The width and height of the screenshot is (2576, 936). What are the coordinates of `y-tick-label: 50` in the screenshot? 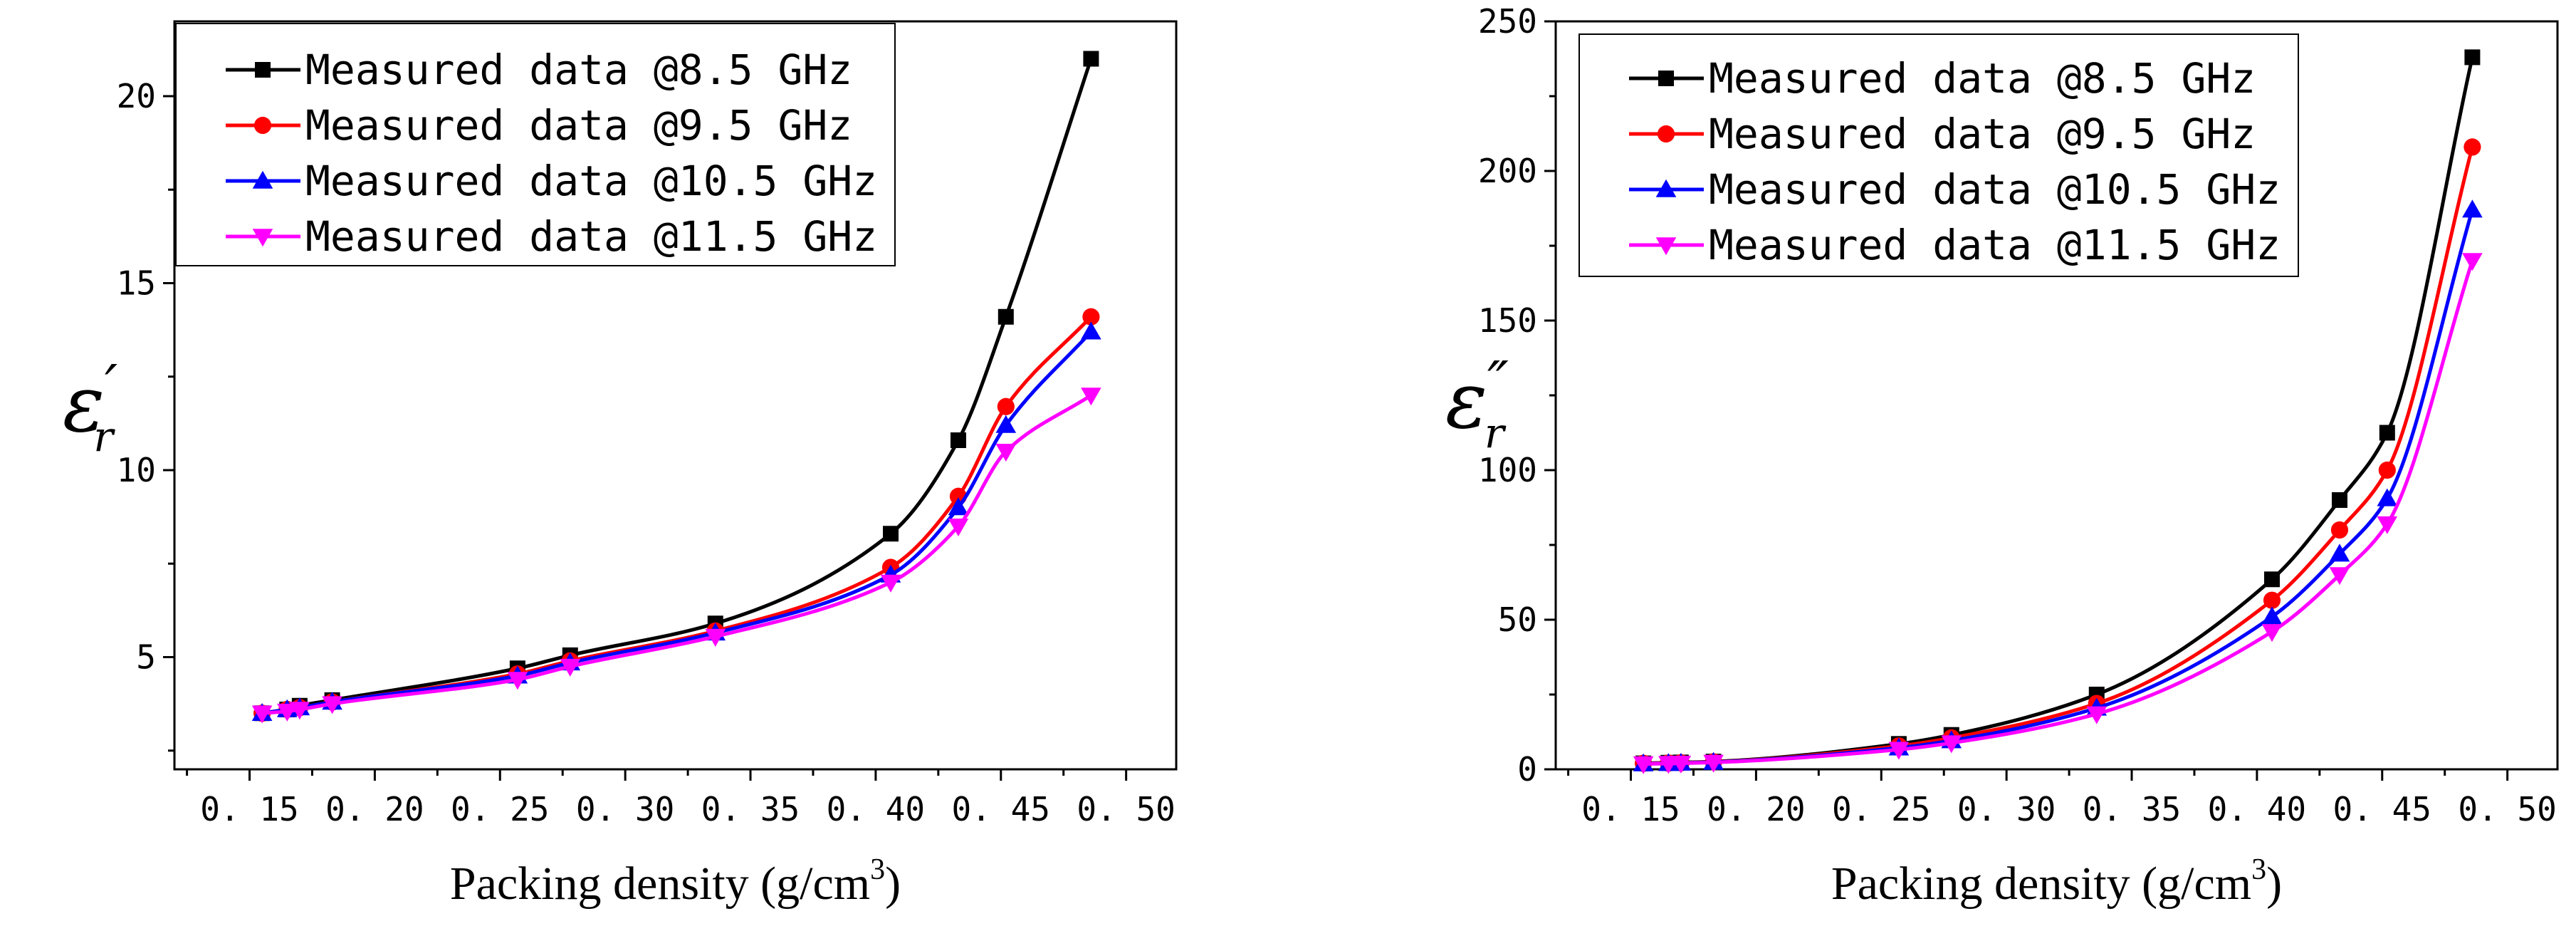 It's located at (1517, 619).